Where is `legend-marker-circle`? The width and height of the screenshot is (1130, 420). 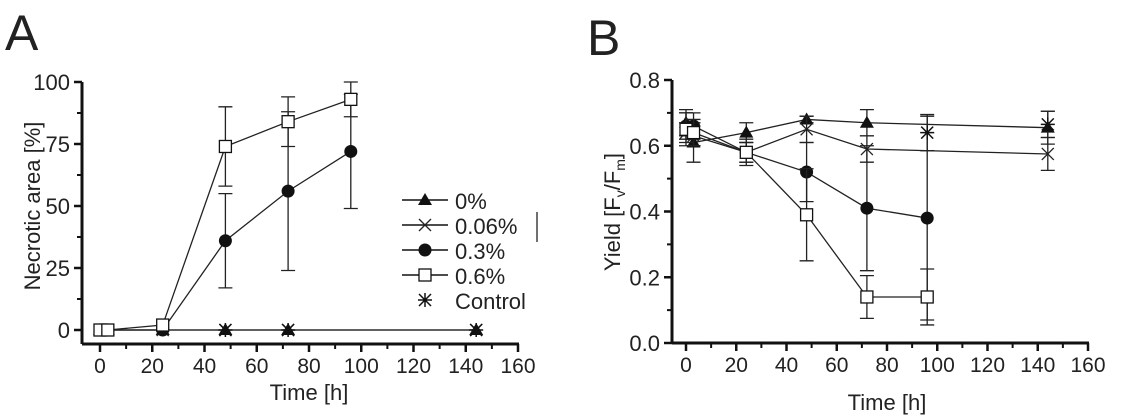
legend-marker-circle is located at coordinates (425, 250).